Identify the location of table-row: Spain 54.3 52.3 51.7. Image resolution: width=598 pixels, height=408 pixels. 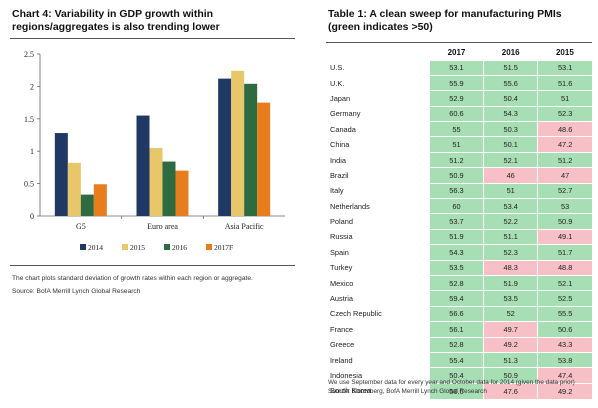
(459, 252).